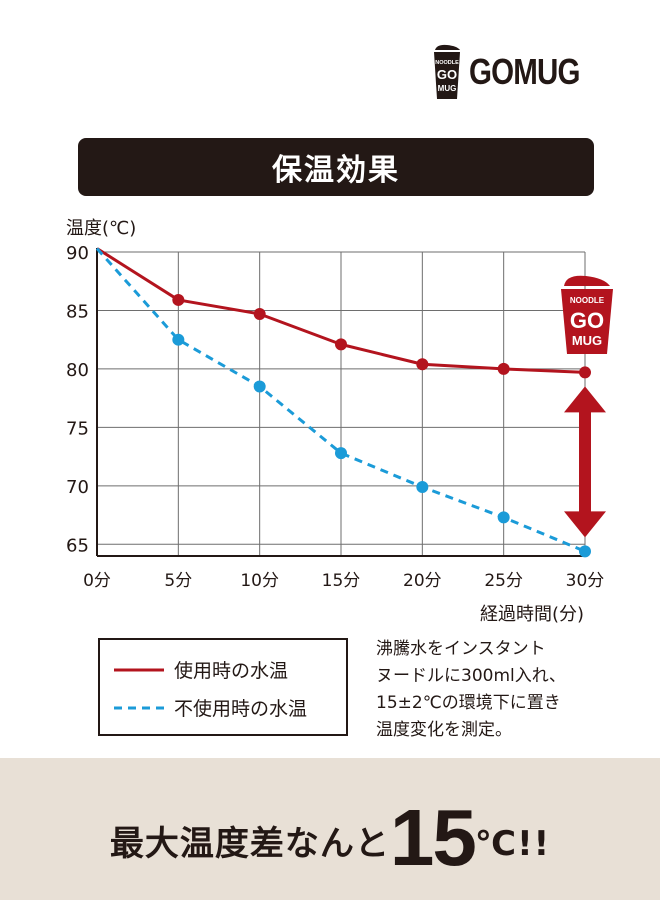 The width and height of the screenshot is (660, 900). What do you see at coordinates (336, 170) in the screenshot?
I see `chart-title: 保温効果` at bounding box center [336, 170].